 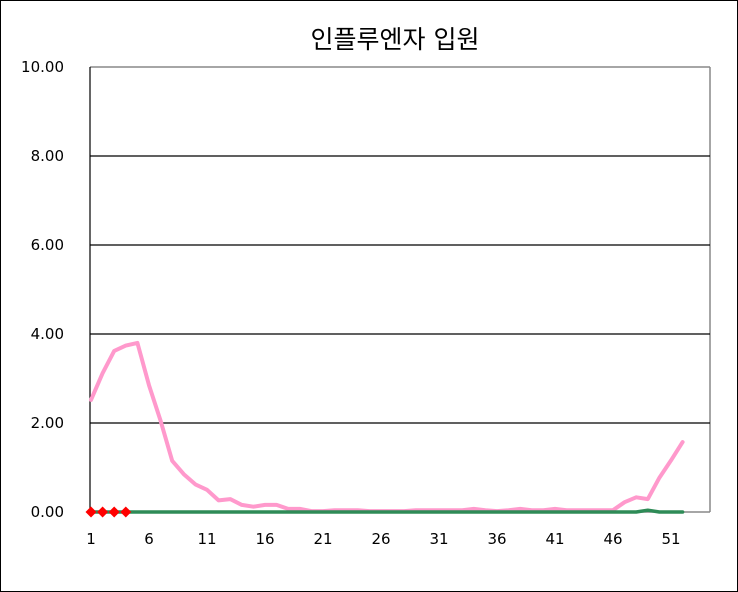 I want to click on x-tick-label: 51, so click(x=670, y=539).